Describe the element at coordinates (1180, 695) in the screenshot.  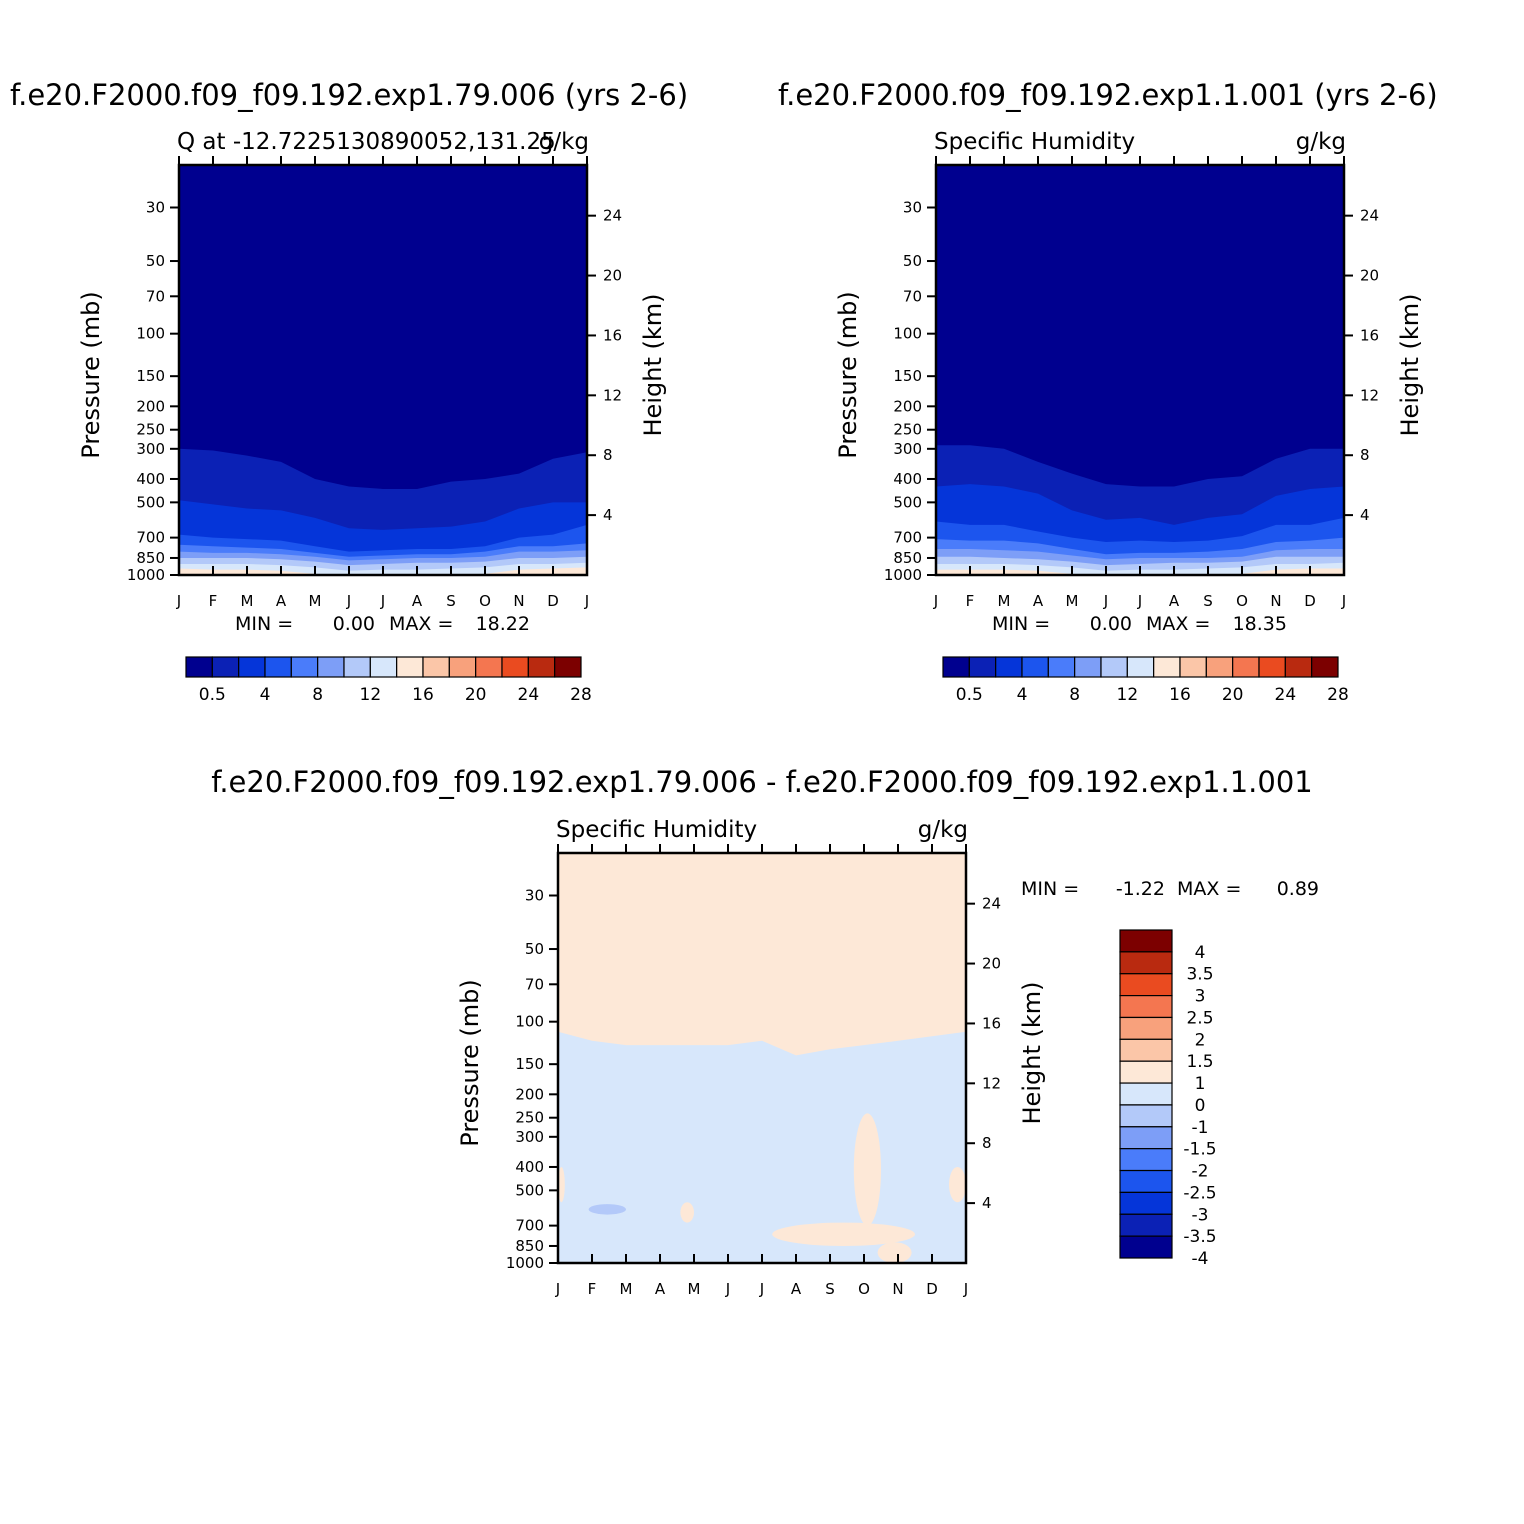
I see `colorbar-label: 16` at that location.